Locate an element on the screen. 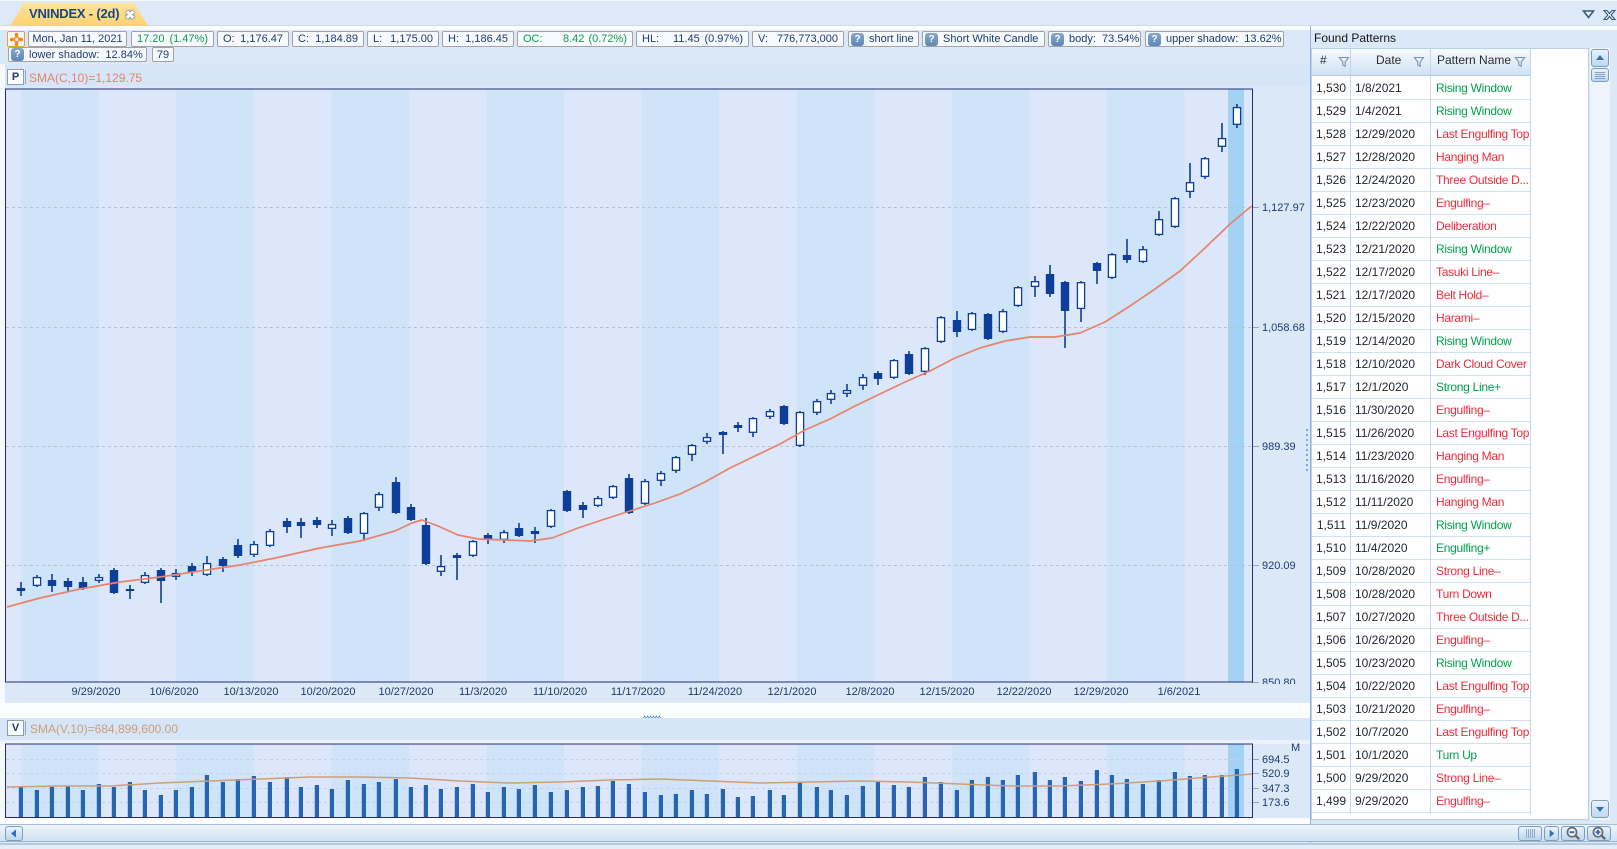 The width and height of the screenshot is (1617, 849). svg-text: 920.09 is located at coordinates (1279, 566).